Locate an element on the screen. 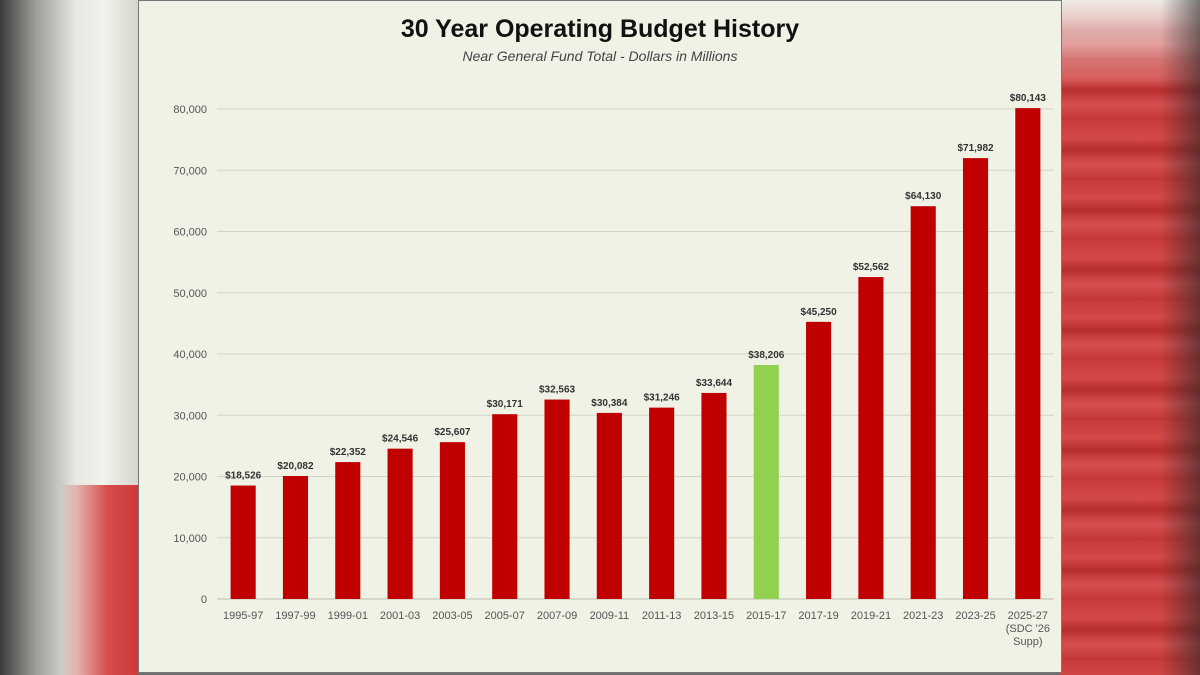 This screenshot has width=1200, height=675. x-tick-label: 1999-01 is located at coordinates (348, 616).